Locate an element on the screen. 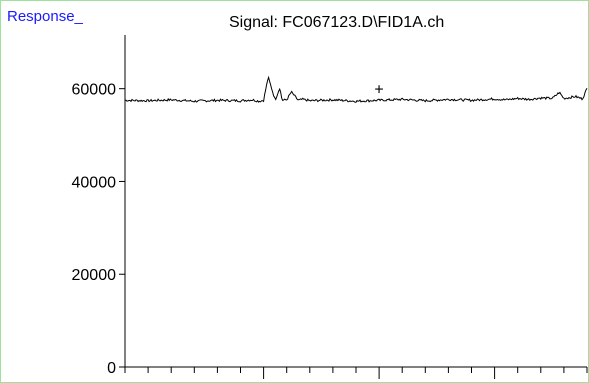 Image resolution: width=589 pixels, height=383 pixels. y-axis-label: Response_ is located at coordinates (45, 16).